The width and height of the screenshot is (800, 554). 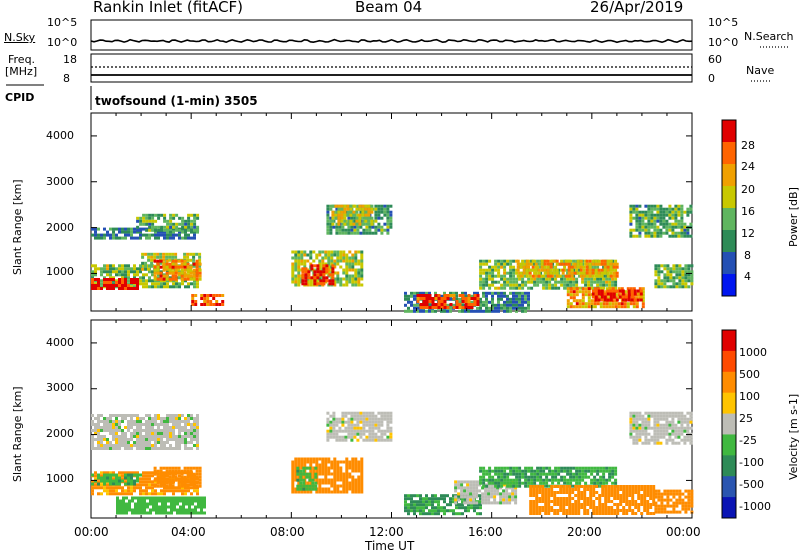 What do you see at coordinates (91, 532) in the screenshot?
I see `xtick-0000: 00:00` at bounding box center [91, 532].